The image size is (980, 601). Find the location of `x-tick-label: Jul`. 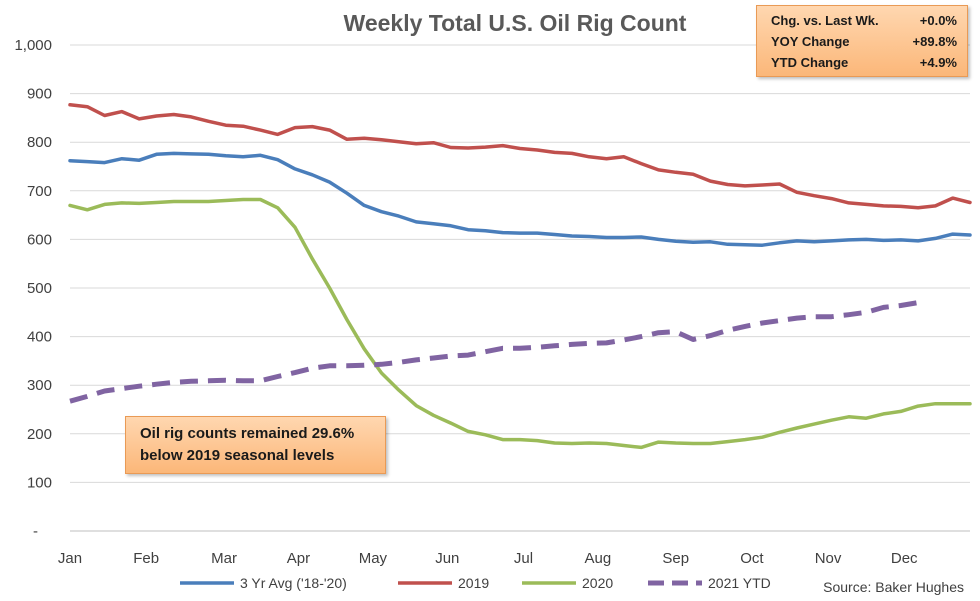

x-tick-label: Jul is located at coordinates (523, 558).